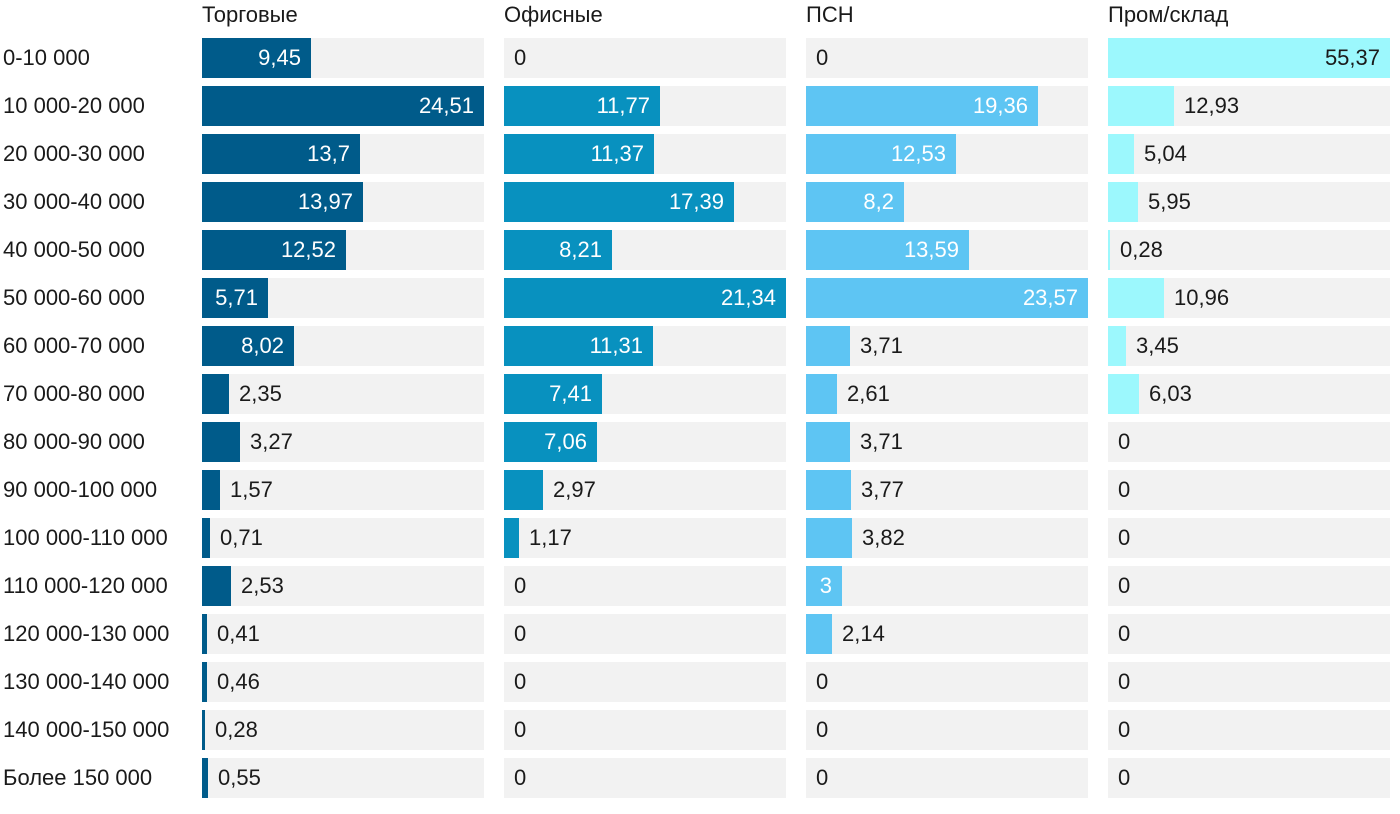 The image size is (1400, 814). I want to click on data-label: 0,55, so click(239, 777).